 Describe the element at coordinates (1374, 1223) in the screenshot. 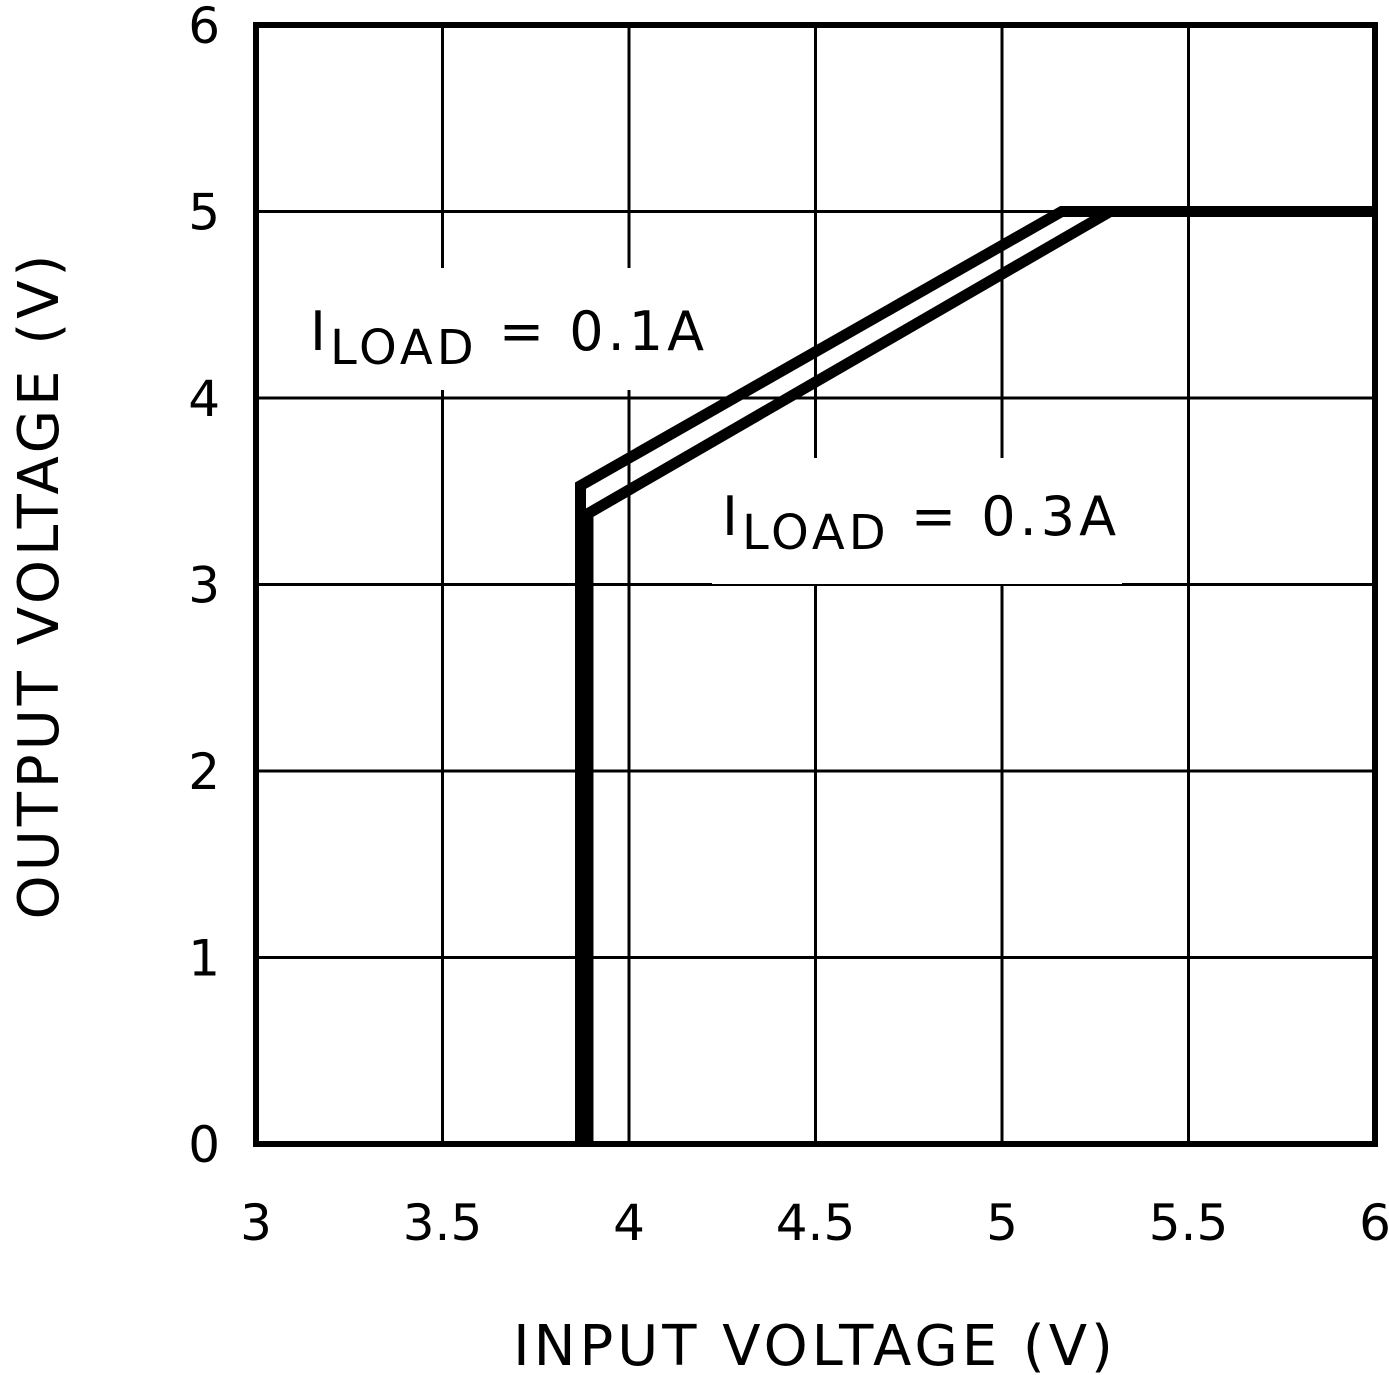

I see `x-tick-label: 6` at that location.